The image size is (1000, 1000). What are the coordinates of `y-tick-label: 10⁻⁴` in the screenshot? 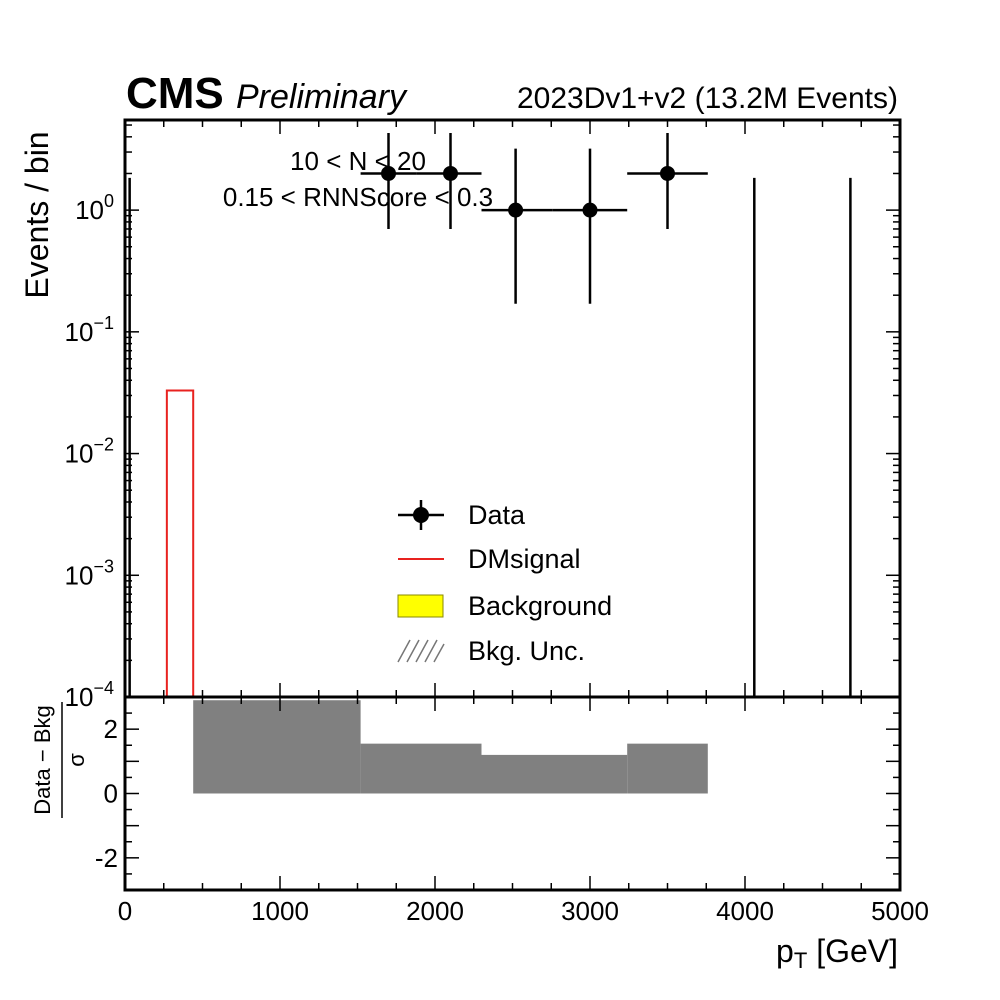 It's located at (89, 695).